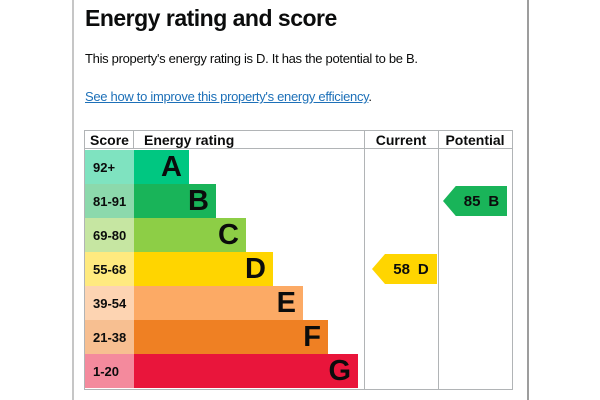 This screenshot has height=400, width=600. I want to click on band-letter: D, so click(255, 268).